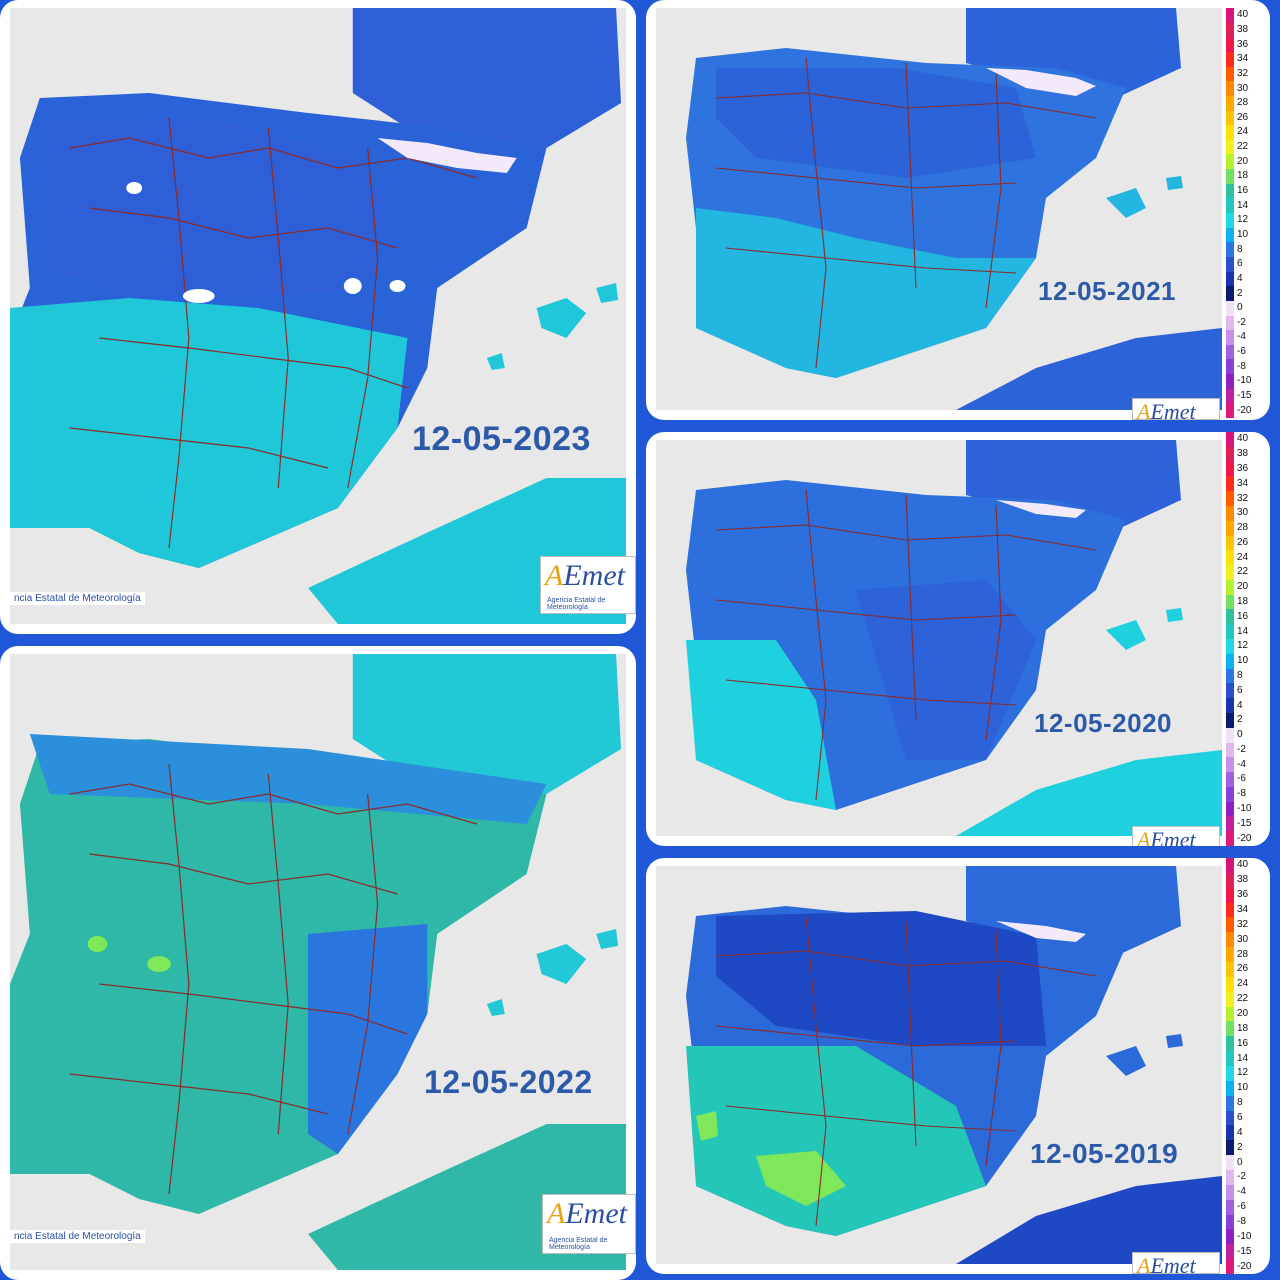 This screenshot has height=1280, width=1280. What do you see at coordinates (77, 598) in the screenshot?
I see `credit-text-2023: ncia Estatal de Meteorología` at bounding box center [77, 598].